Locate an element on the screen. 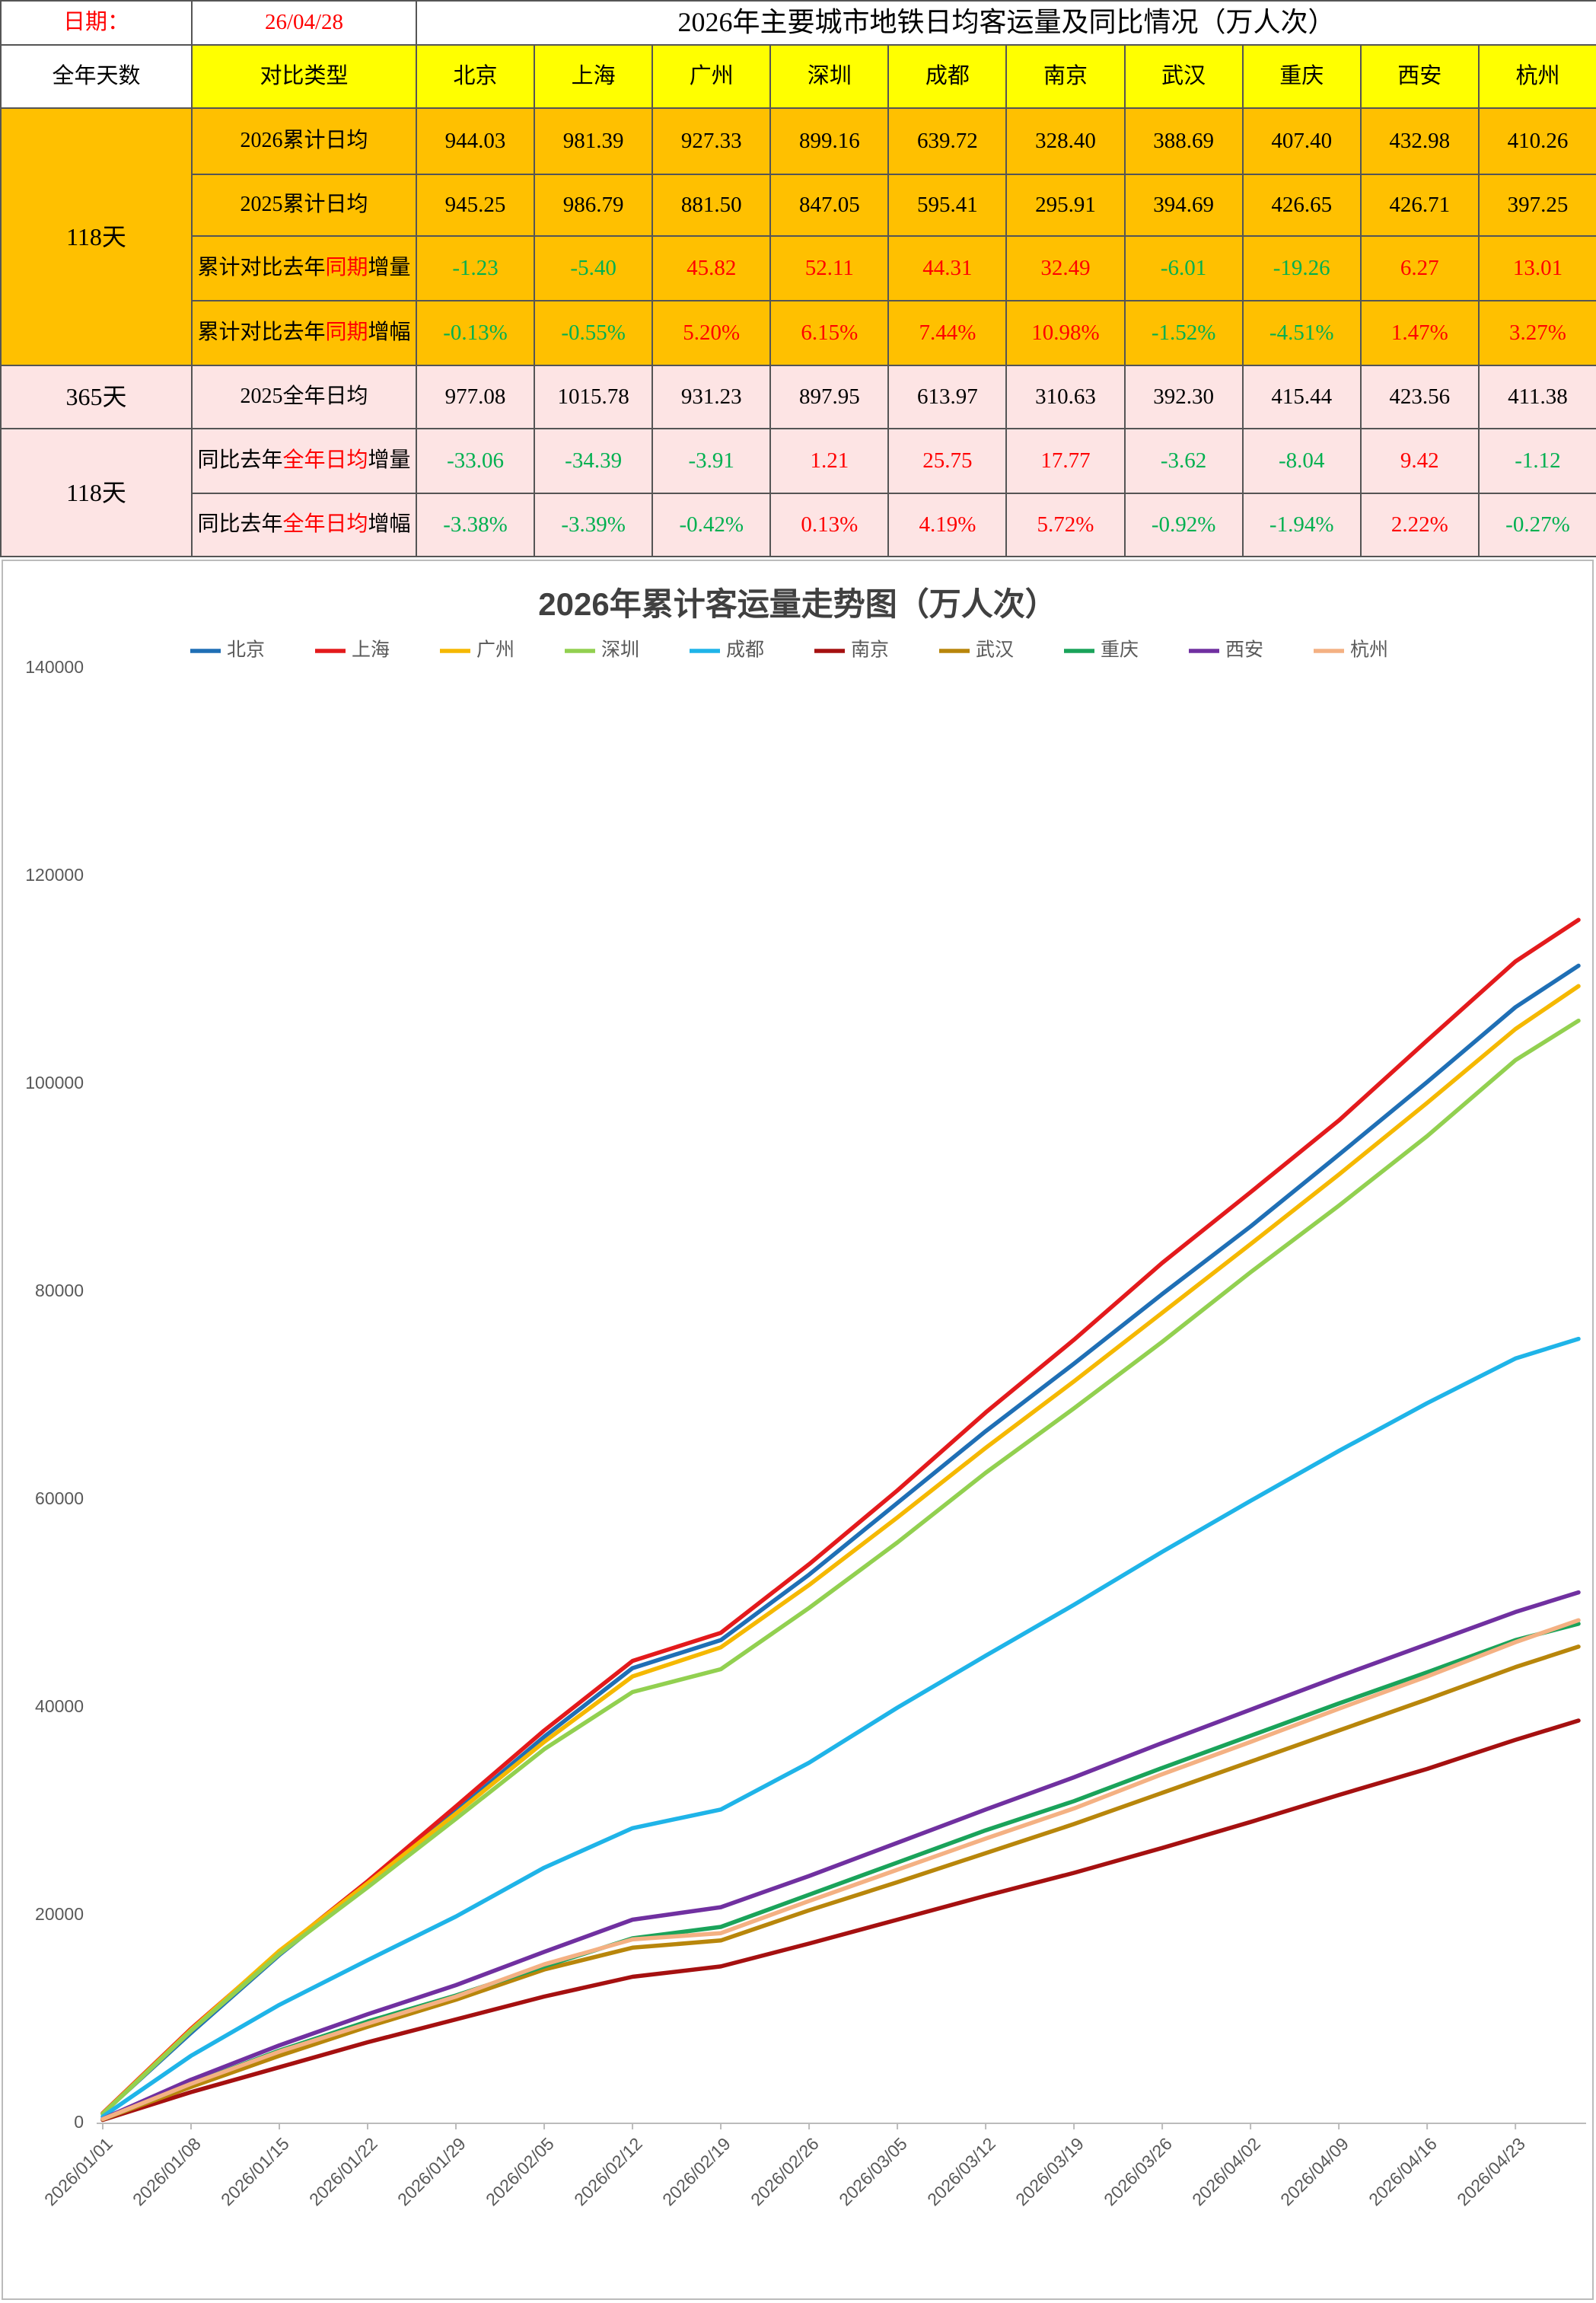 This screenshot has height=2303, width=1596. city-header: 北京 is located at coordinates (475, 75).